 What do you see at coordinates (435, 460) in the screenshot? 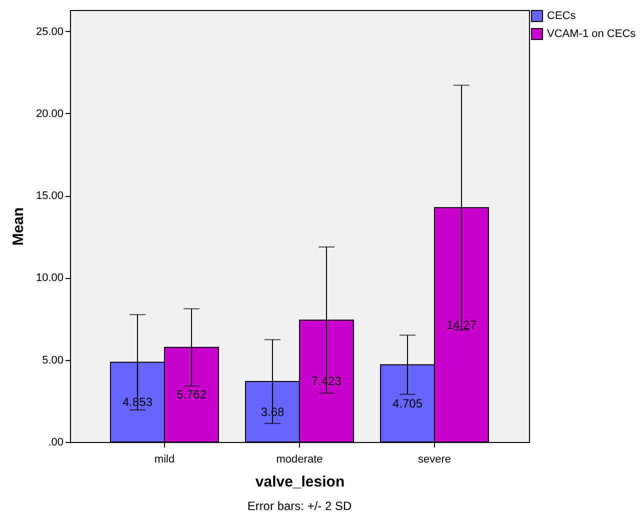
I see `x-tick-label: severe` at bounding box center [435, 460].